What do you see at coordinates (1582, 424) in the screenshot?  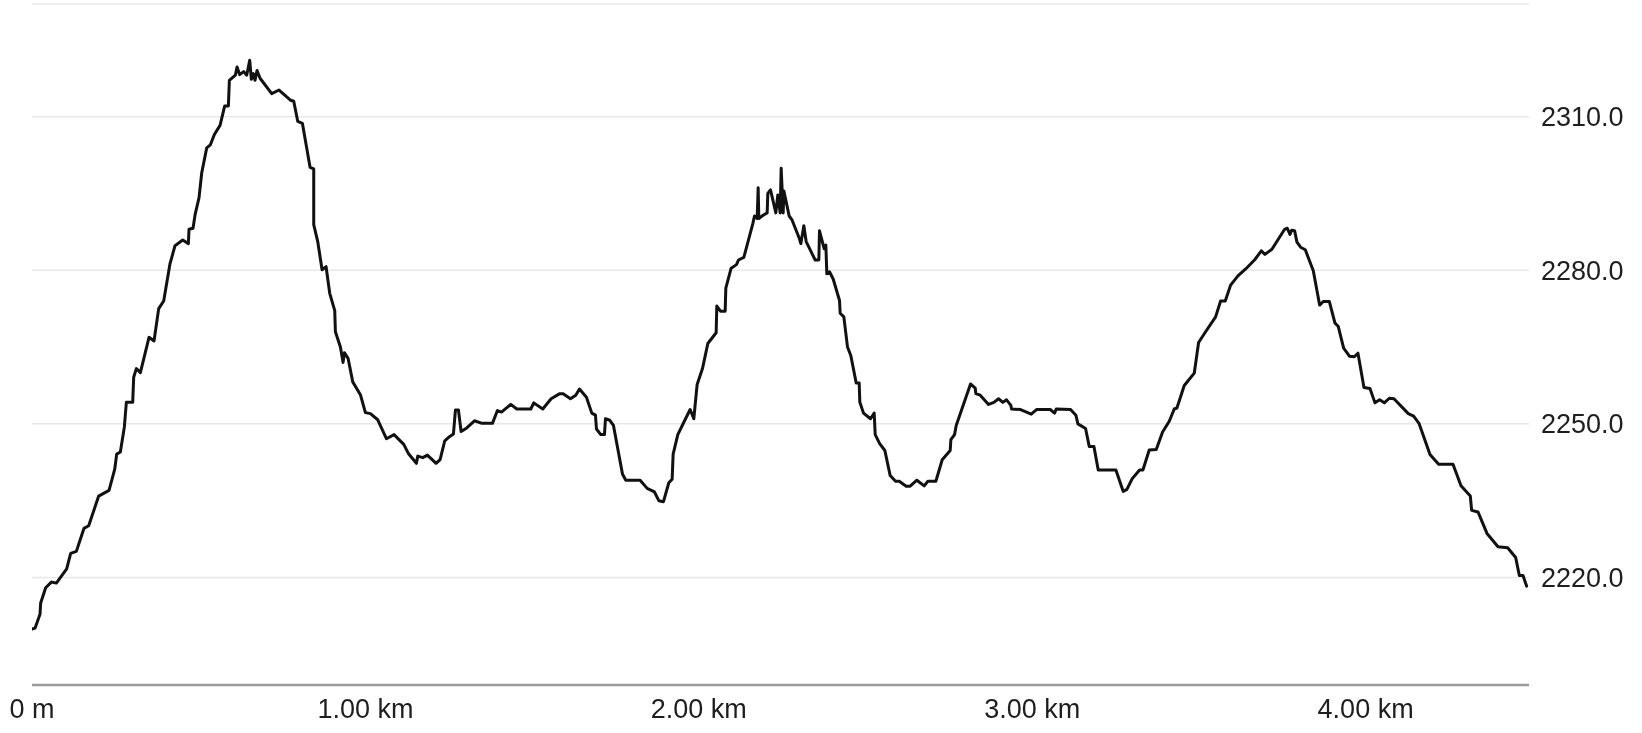 I see `y-tick-label: 2250.0` at bounding box center [1582, 424].